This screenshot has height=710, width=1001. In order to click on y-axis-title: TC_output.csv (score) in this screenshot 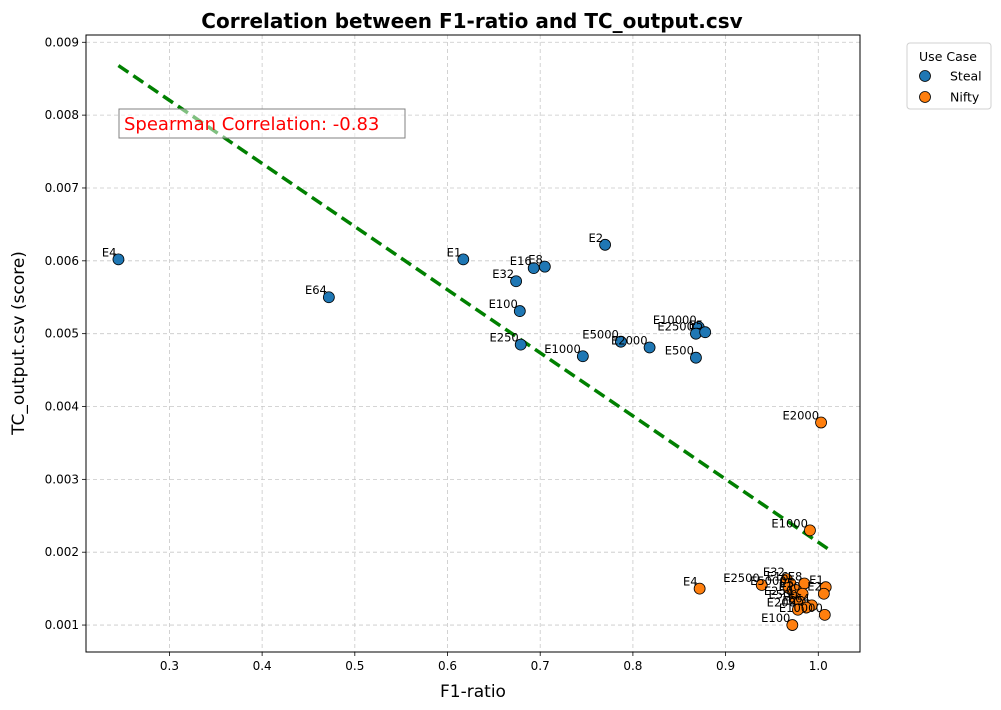, I will do `click(19, 343)`.